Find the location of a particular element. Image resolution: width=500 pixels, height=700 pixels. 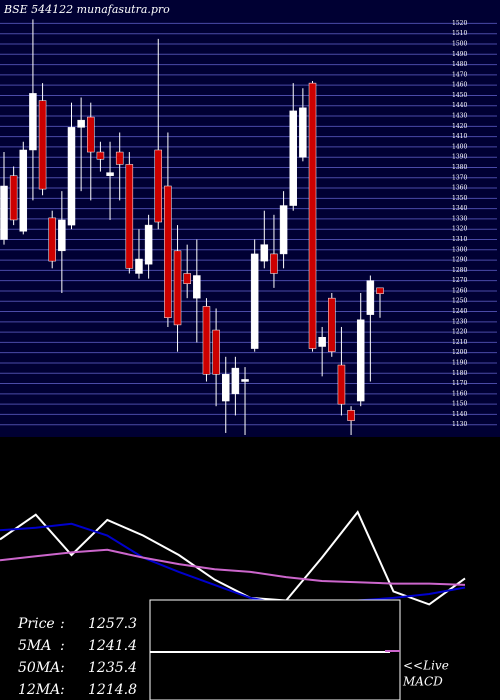

y-tick-label: 1490 is located at coordinates (459, 54).